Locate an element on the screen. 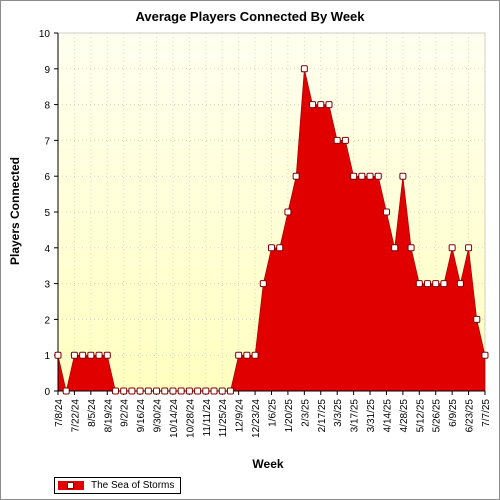 This screenshot has width=500, height=500. data-point: 3/31/25: 6 is located at coordinates (370, 176).